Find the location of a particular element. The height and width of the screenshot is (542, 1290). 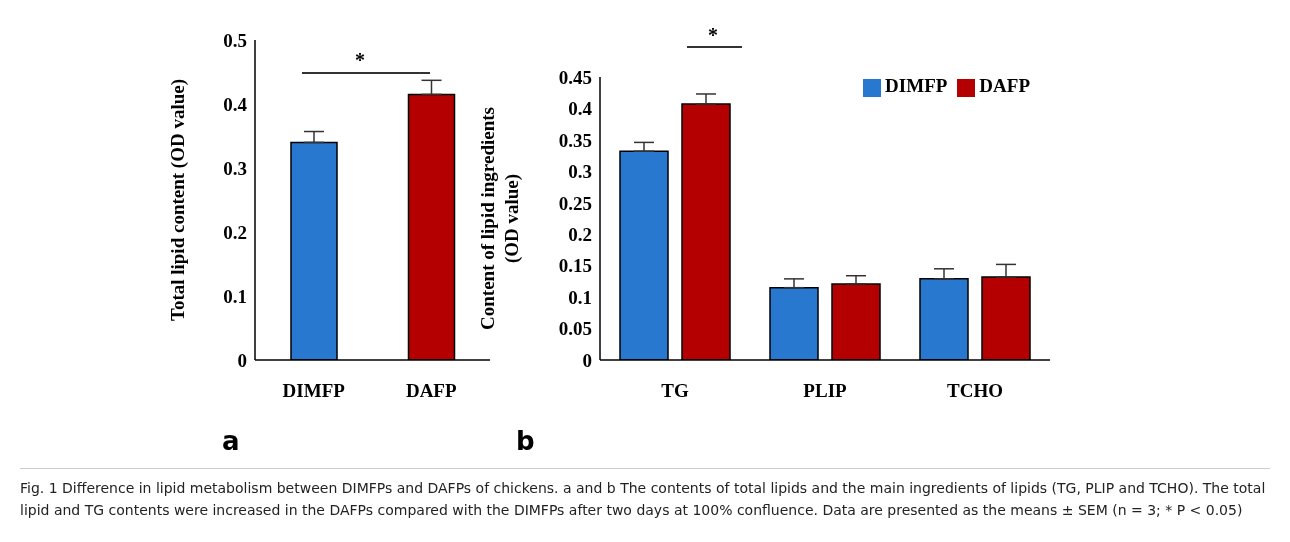

legend-label: DAFP is located at coordinates (1004, 85).